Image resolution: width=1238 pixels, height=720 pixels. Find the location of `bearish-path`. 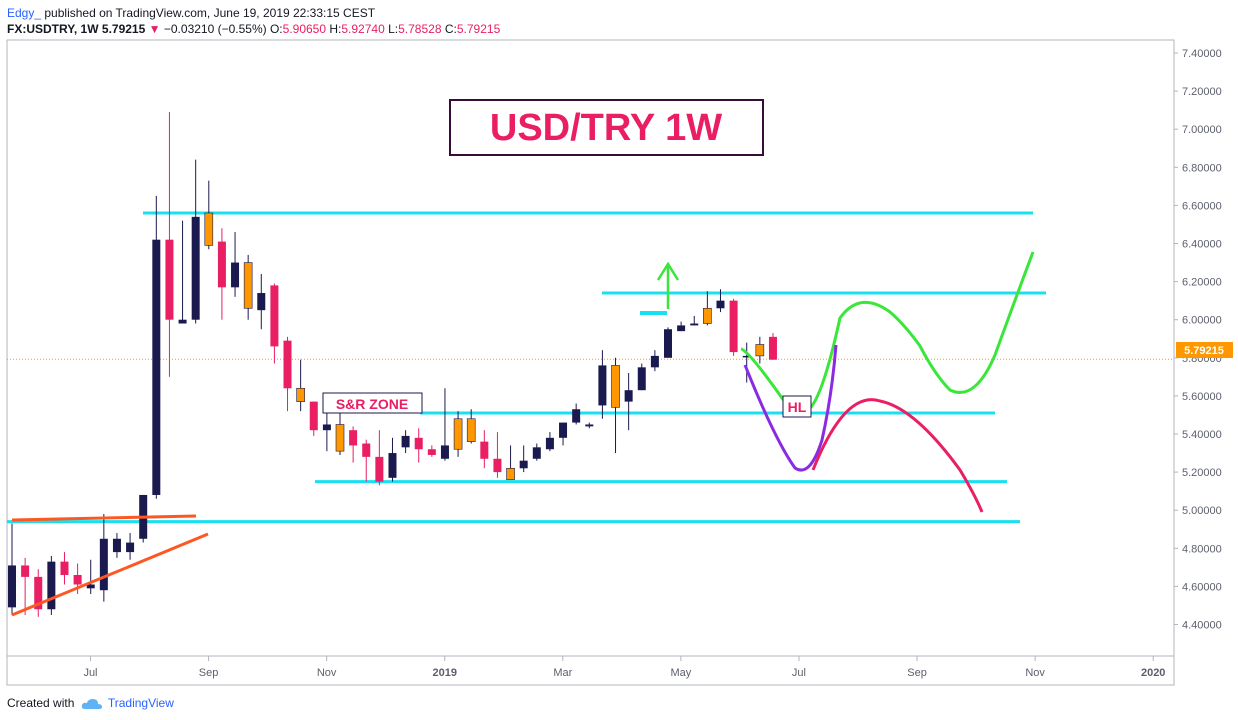

bearish-path is located at coordinates (897, 455).